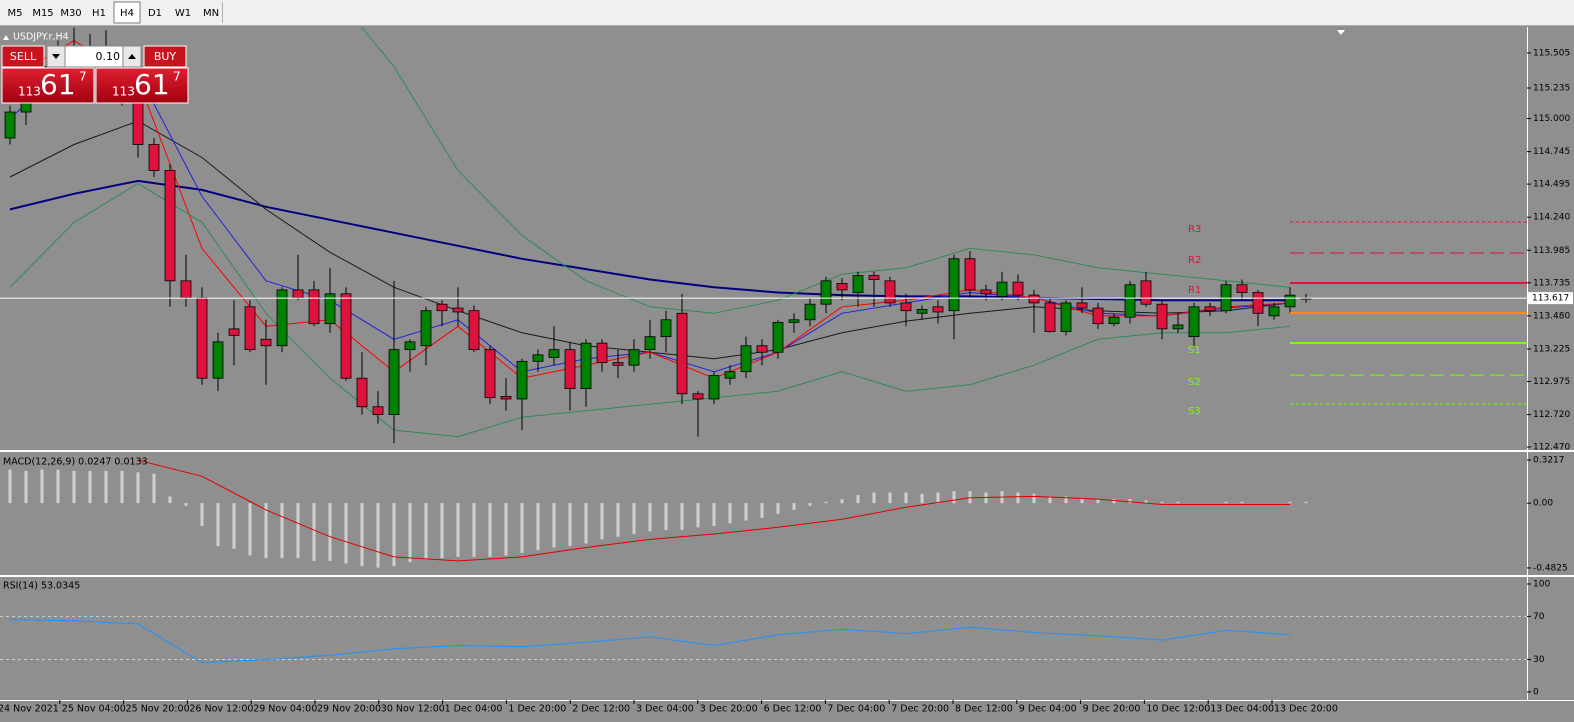 This screenshot has height=722, width=1574. I want to click on y-tick-label: 114.240, so click(1551, 218).